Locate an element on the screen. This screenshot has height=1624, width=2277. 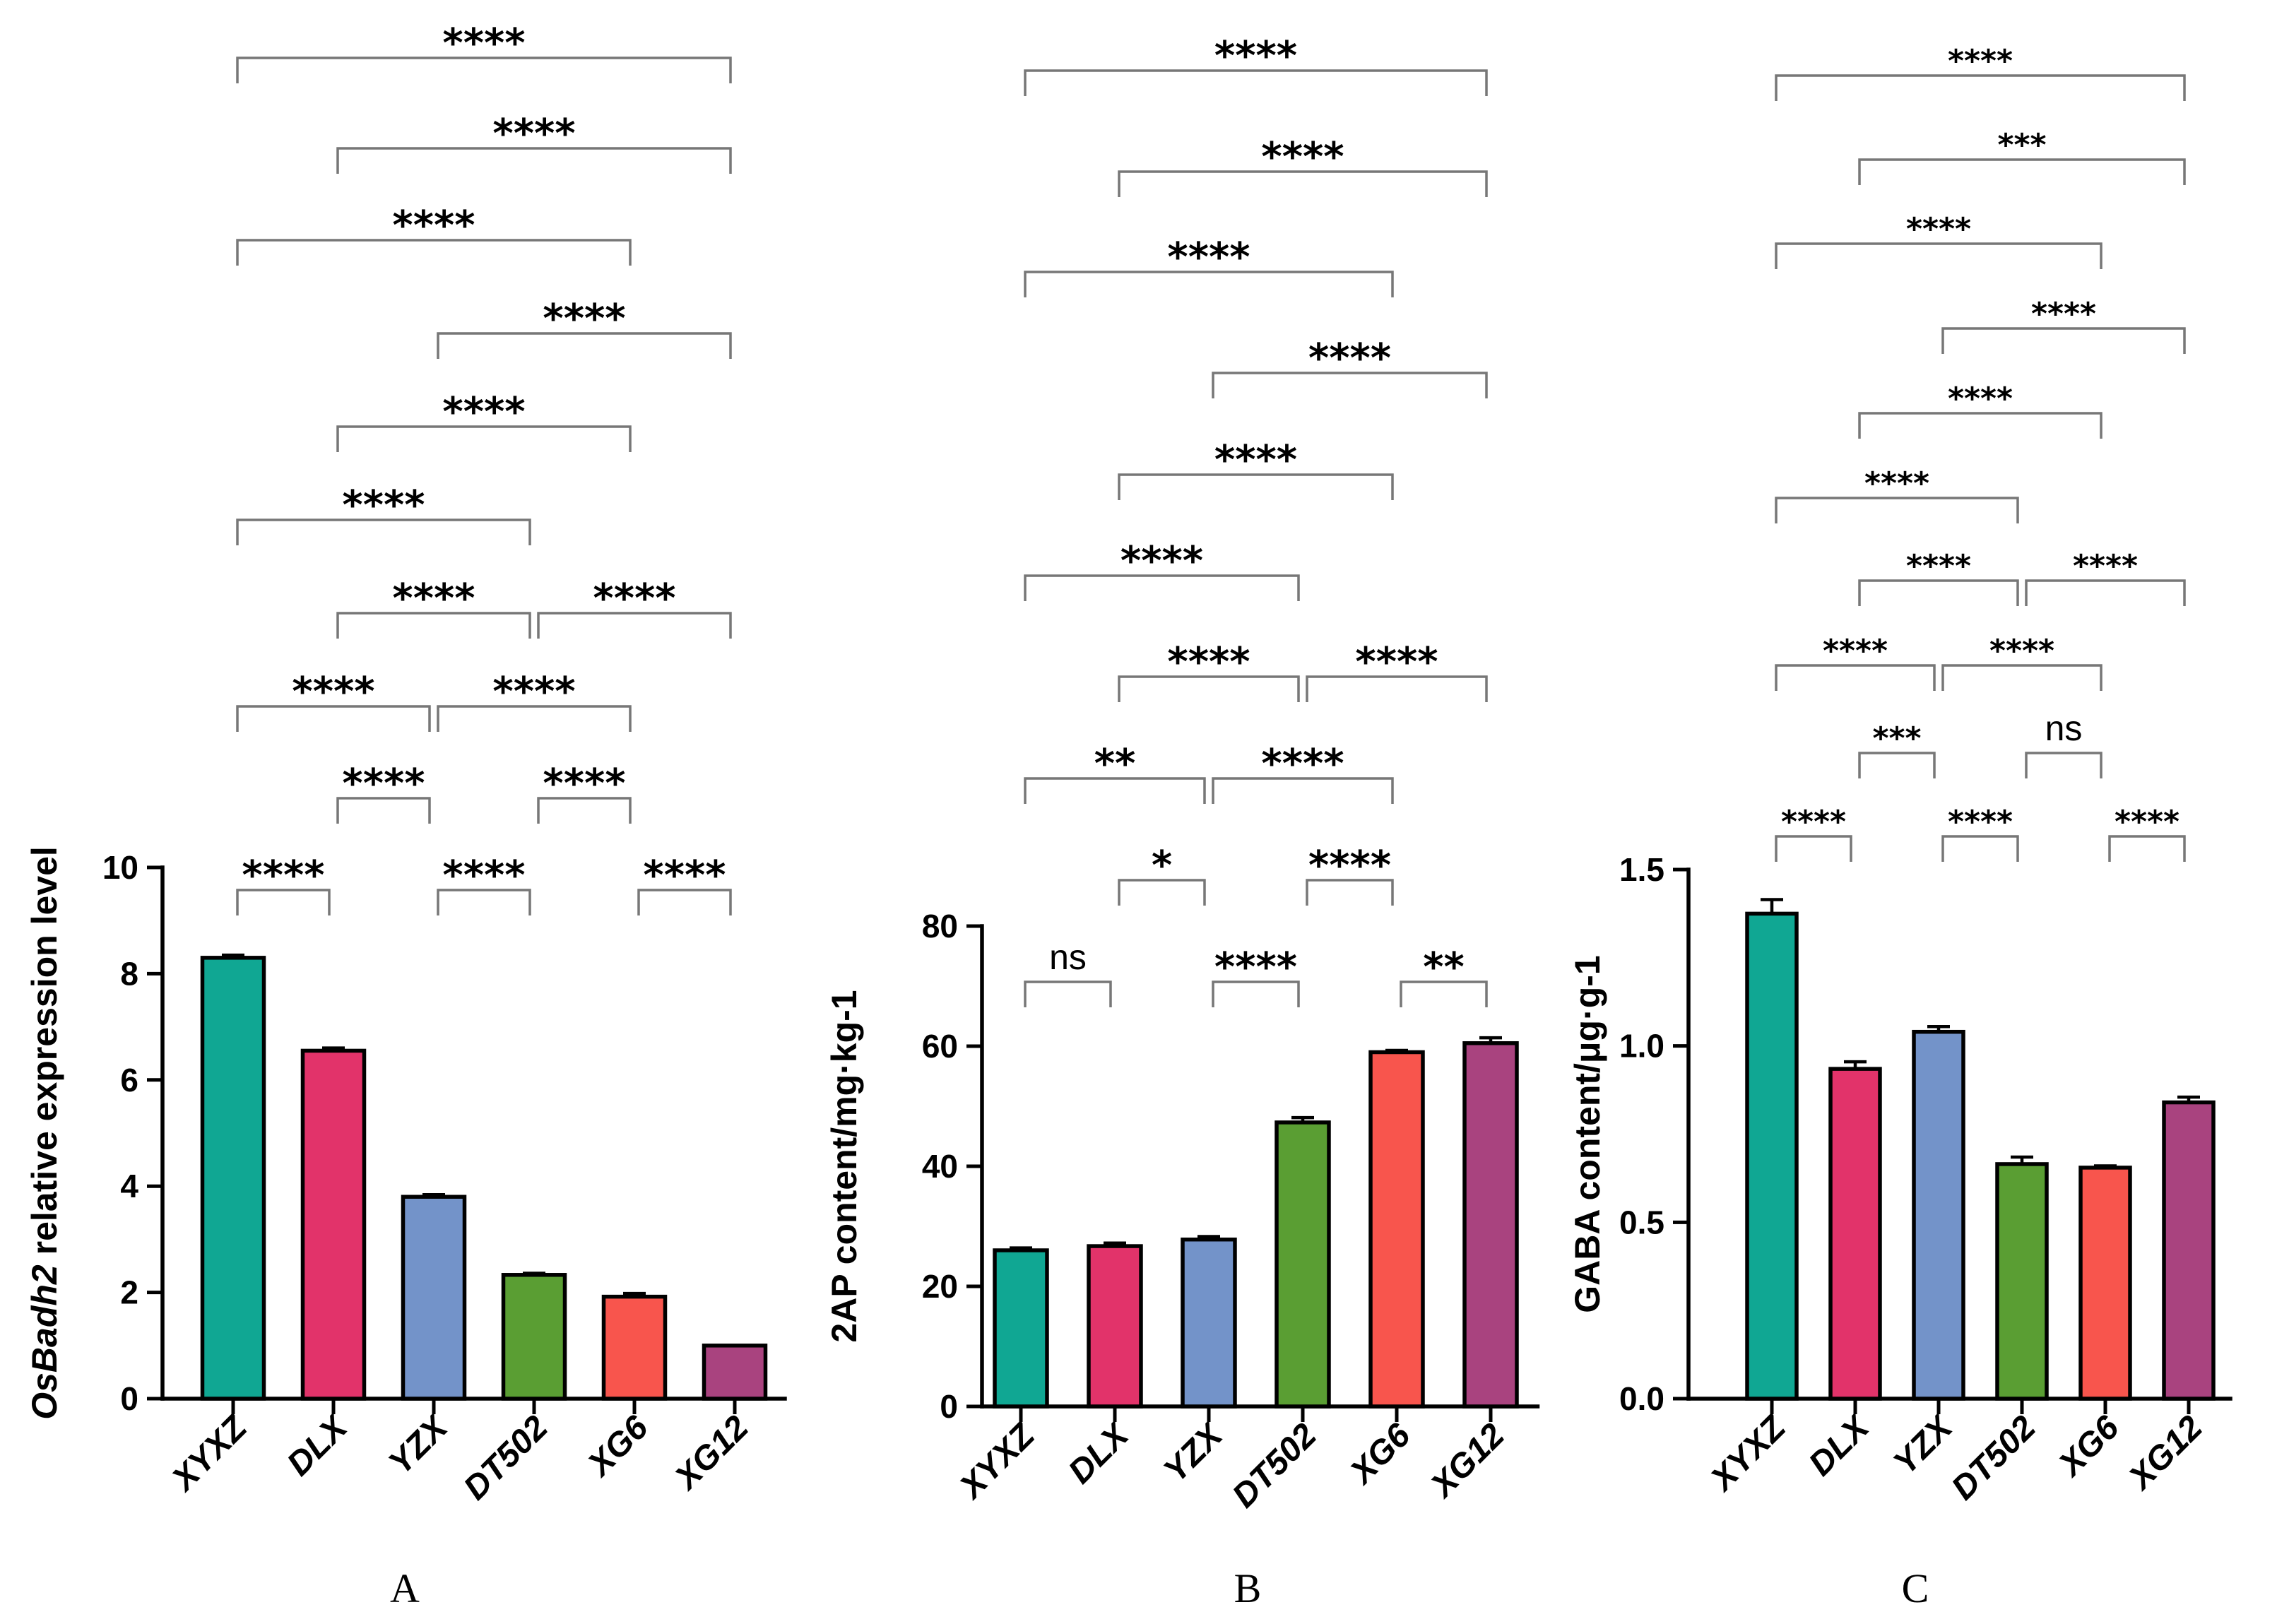
y-tick-label: 10 is located at coordinates (120, 867).